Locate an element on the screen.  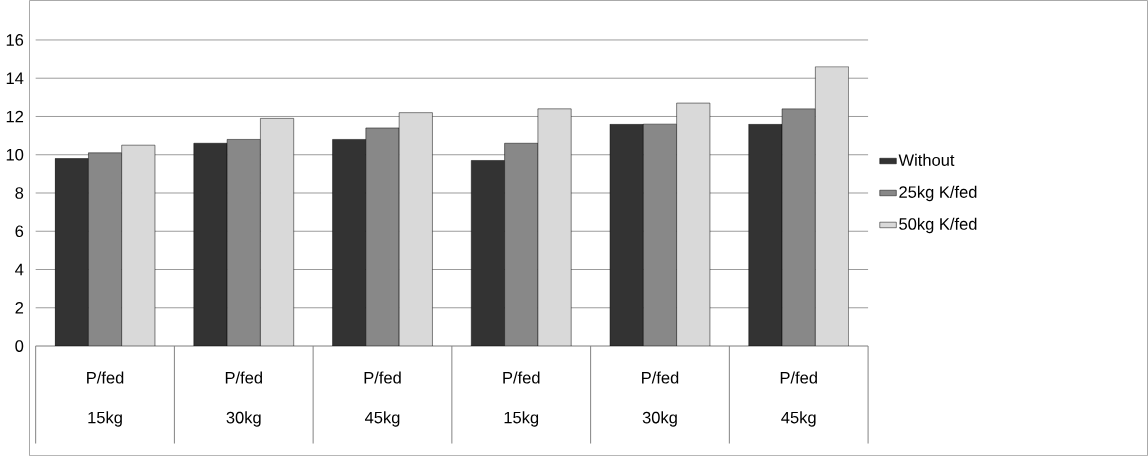
y-tick-label: 2 is located at coordinates (19, 307).